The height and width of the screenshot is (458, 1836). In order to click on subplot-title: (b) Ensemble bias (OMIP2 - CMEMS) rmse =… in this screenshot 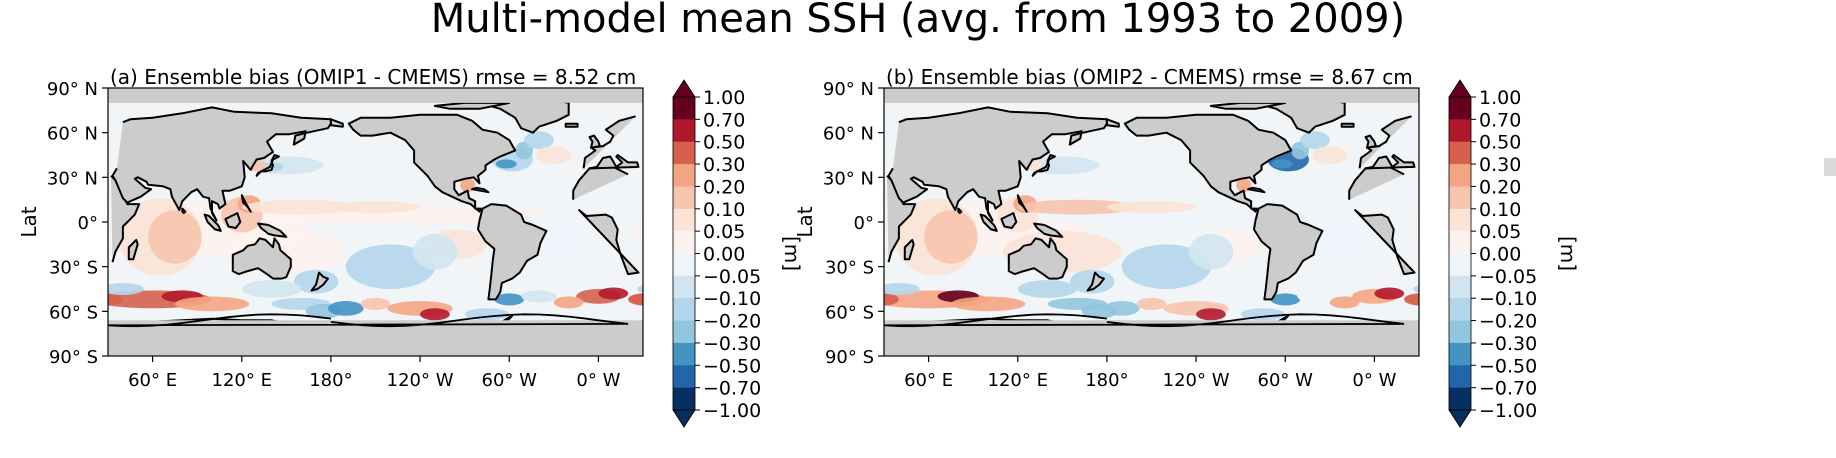, I will do `click(1149, 77)`.